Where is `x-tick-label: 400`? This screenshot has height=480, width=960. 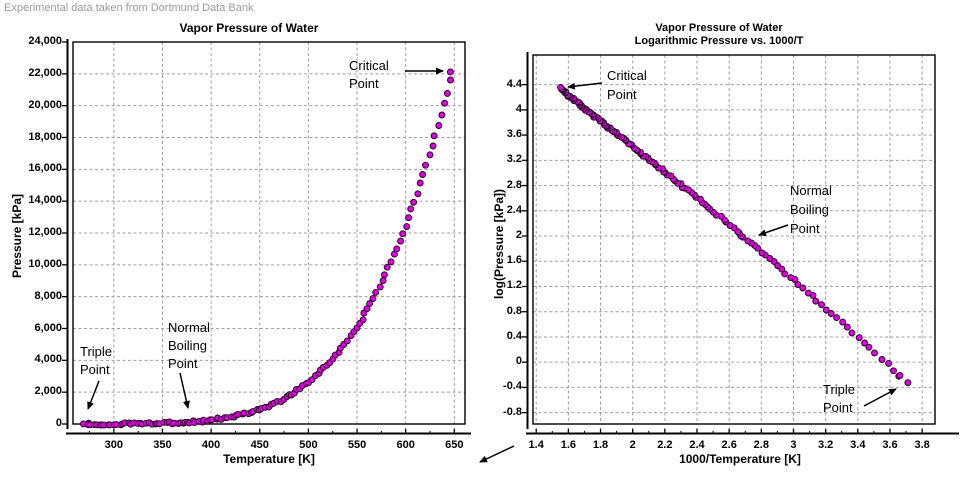 x-tick-label: 400 is located at coordinates (211, 445).